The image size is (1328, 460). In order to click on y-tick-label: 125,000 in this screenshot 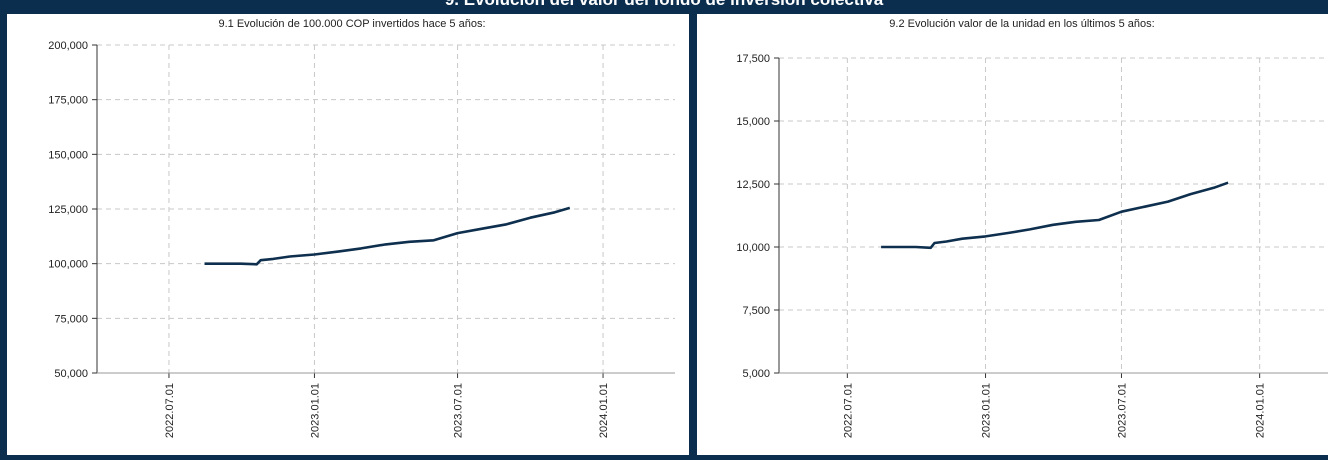, I will do `click(68, 210)`.